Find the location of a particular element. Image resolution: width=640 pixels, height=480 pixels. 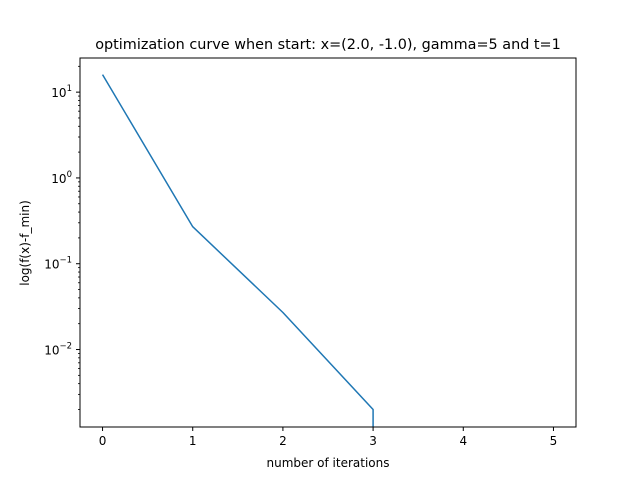

y-tick-label: 10⁻¹ is located at coordinates (58, 264).